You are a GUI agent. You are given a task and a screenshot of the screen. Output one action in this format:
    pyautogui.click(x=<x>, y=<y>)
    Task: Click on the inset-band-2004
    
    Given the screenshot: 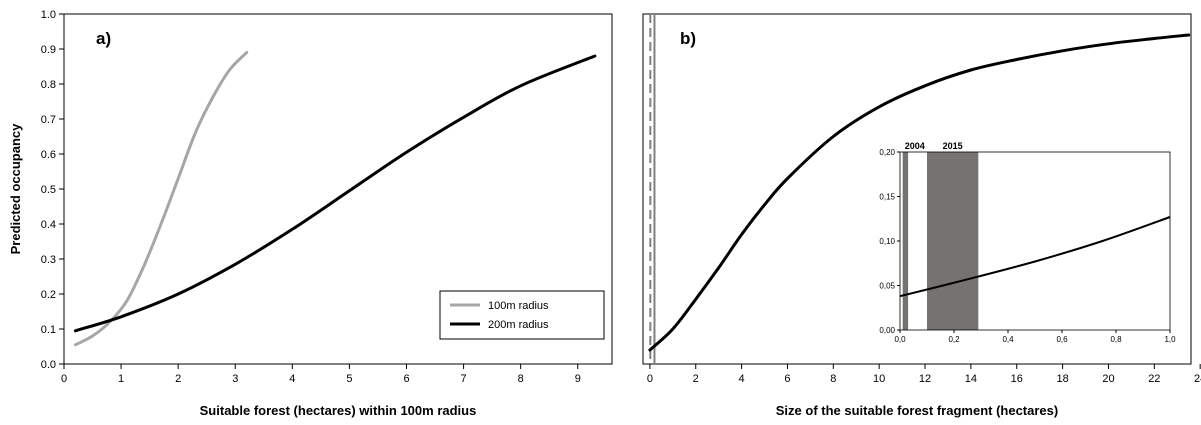 What is the action you would take?
    pyautogui.click(x=905, y=241)
    